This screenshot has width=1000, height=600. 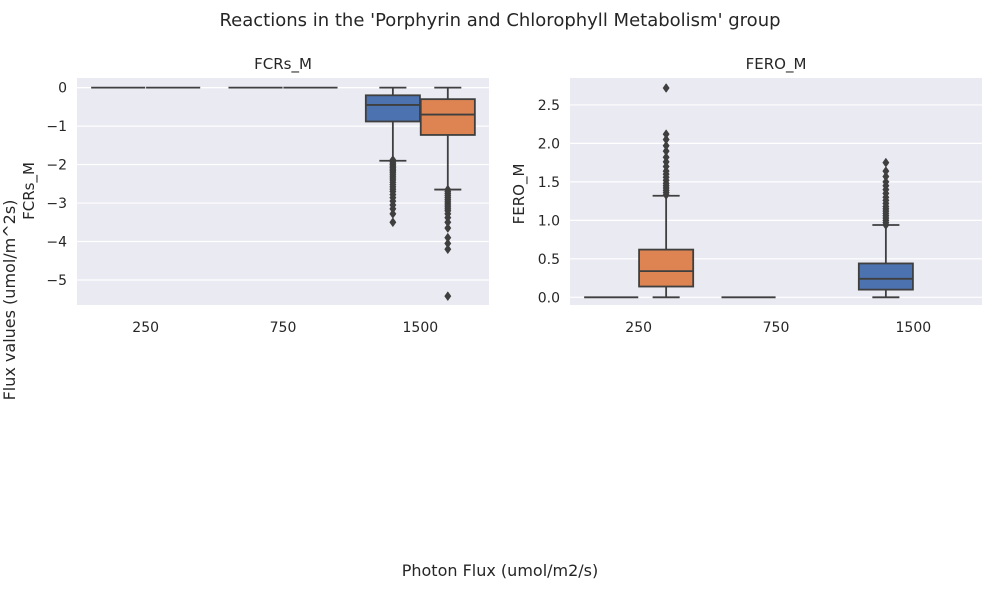 What do you see at coordinates (56, 166) in the screenshot?
I see `y-tick-label: −2` at bounding box center [56, 166].